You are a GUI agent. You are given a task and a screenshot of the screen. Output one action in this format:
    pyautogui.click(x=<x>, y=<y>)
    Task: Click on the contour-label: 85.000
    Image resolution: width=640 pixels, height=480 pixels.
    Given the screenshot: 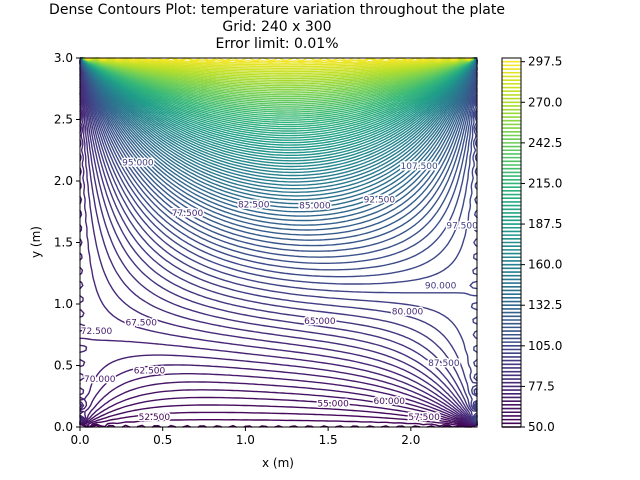 What is the action you would take?
    pyautogui.click(x=315, y=207)
    